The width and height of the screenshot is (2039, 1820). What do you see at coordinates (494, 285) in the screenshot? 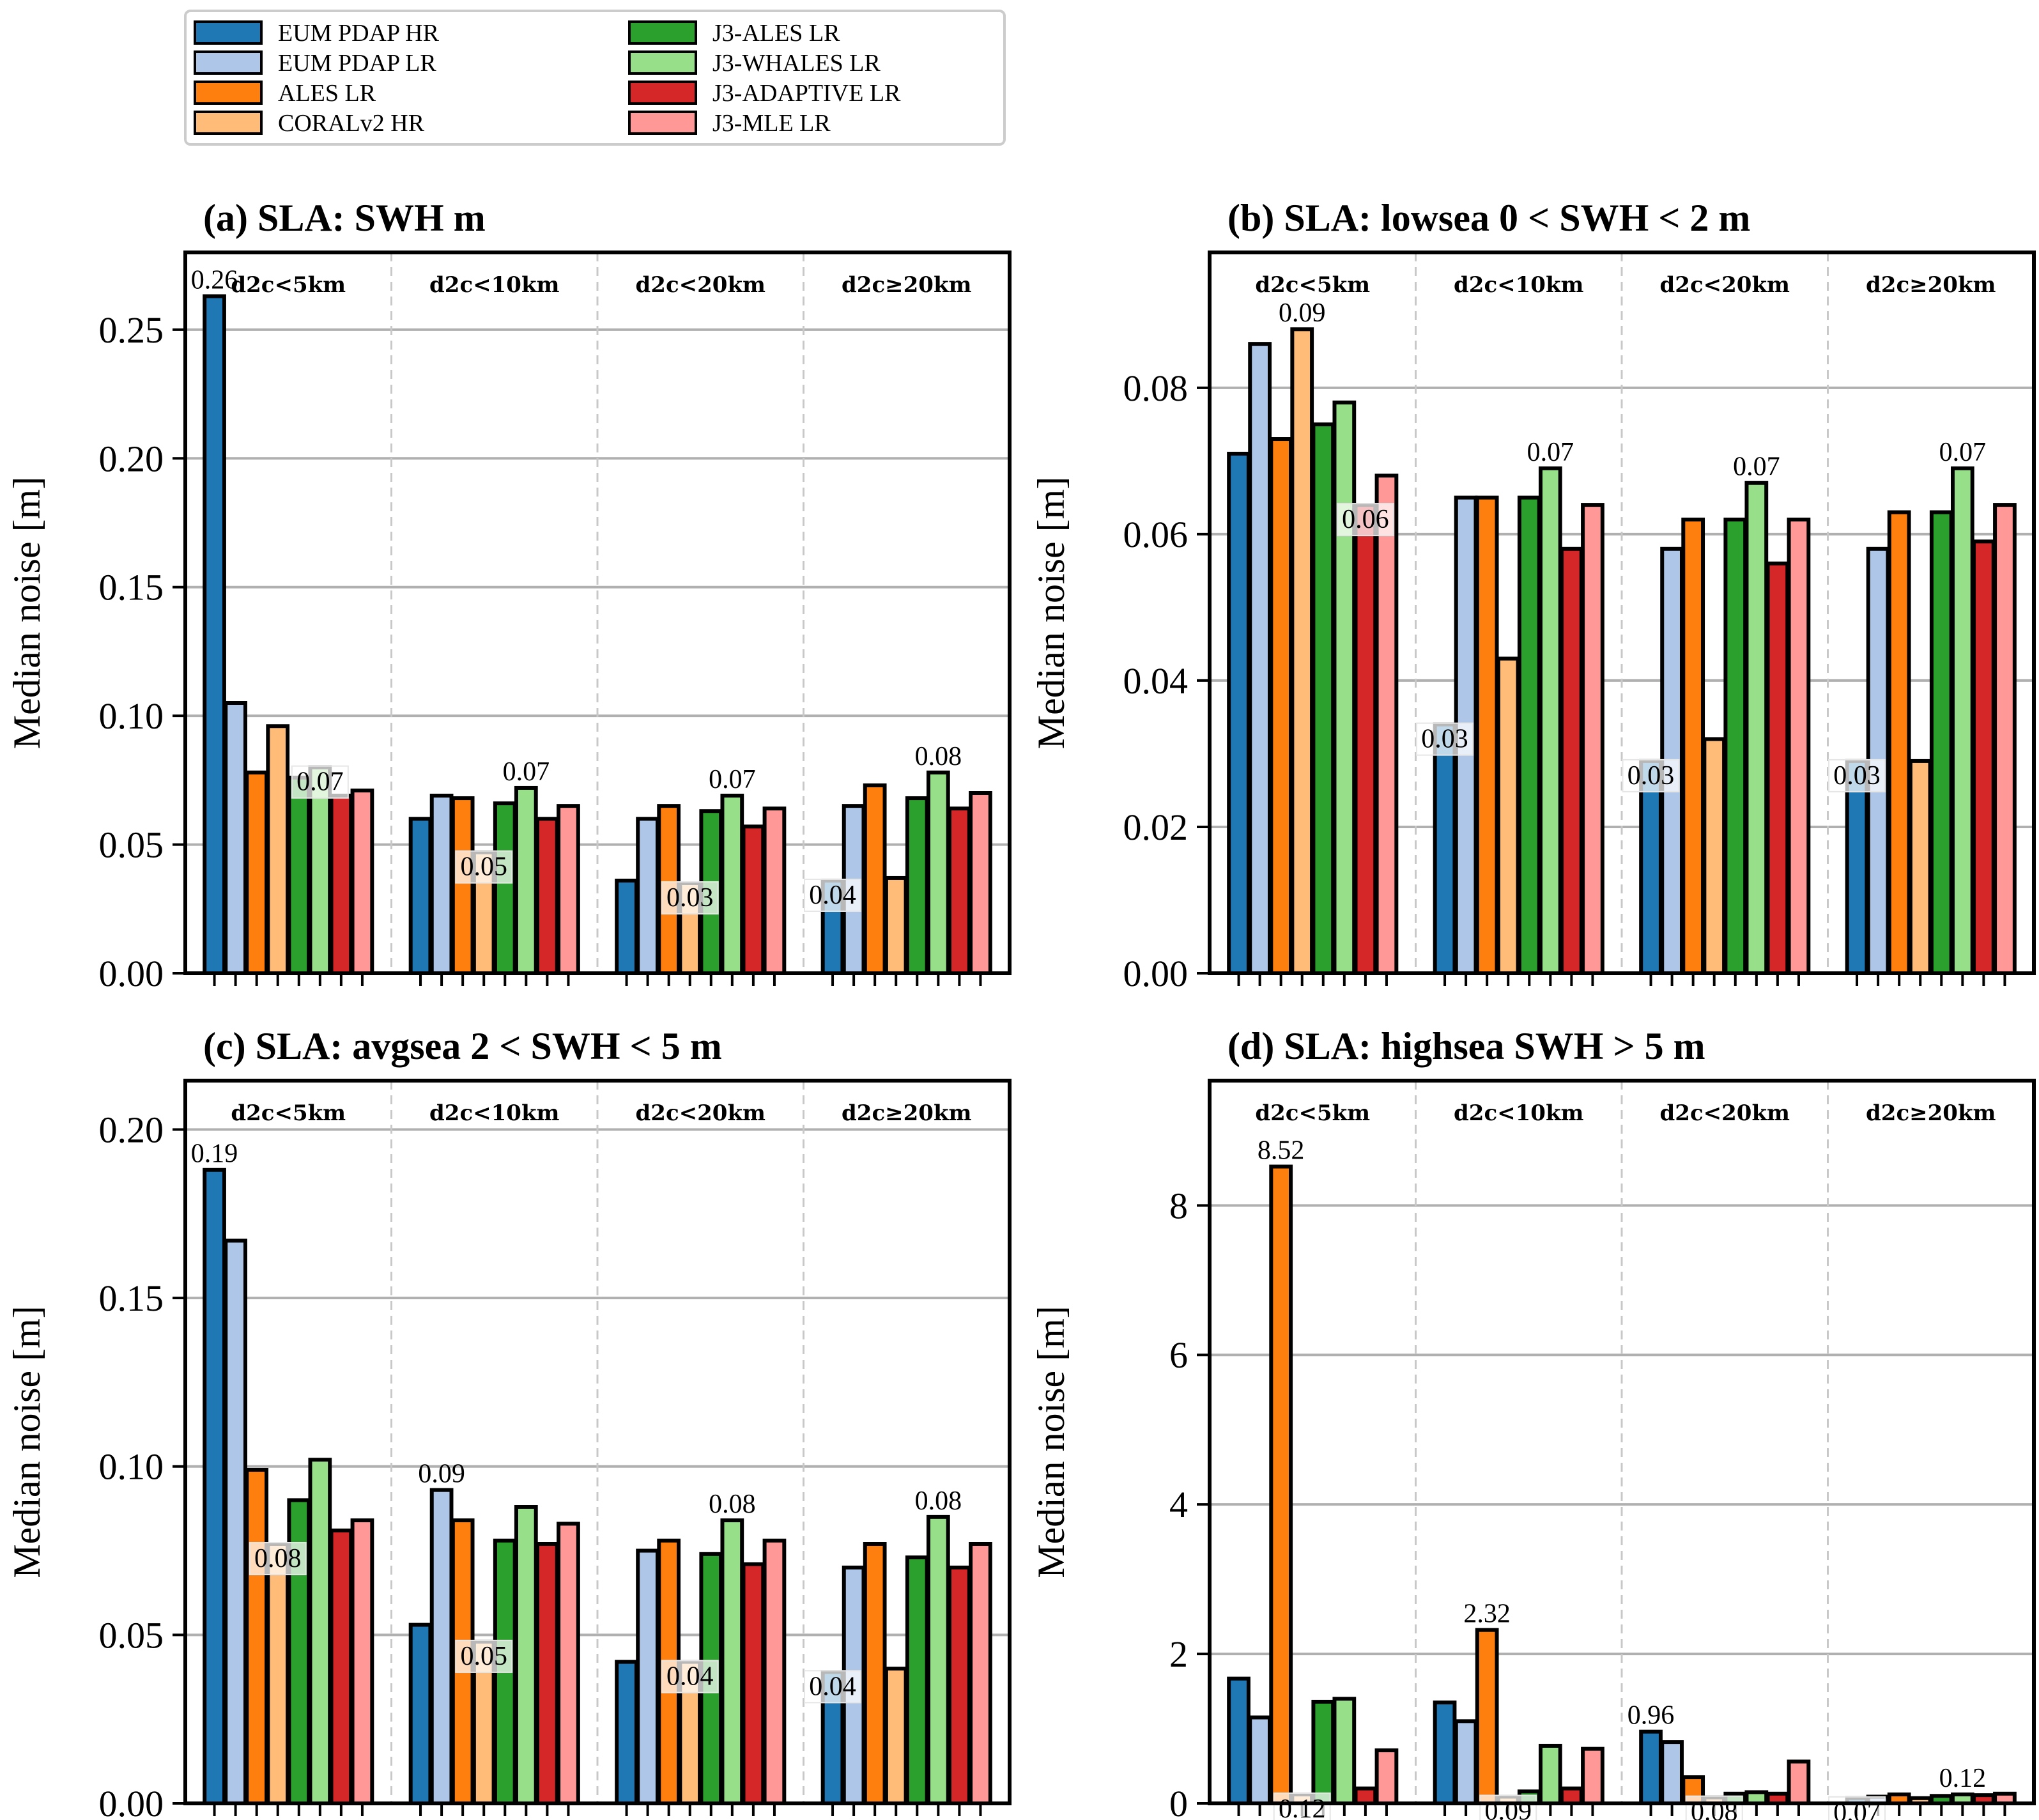
I see `group-label: d2c<10km` at bounding box center [494, 285].